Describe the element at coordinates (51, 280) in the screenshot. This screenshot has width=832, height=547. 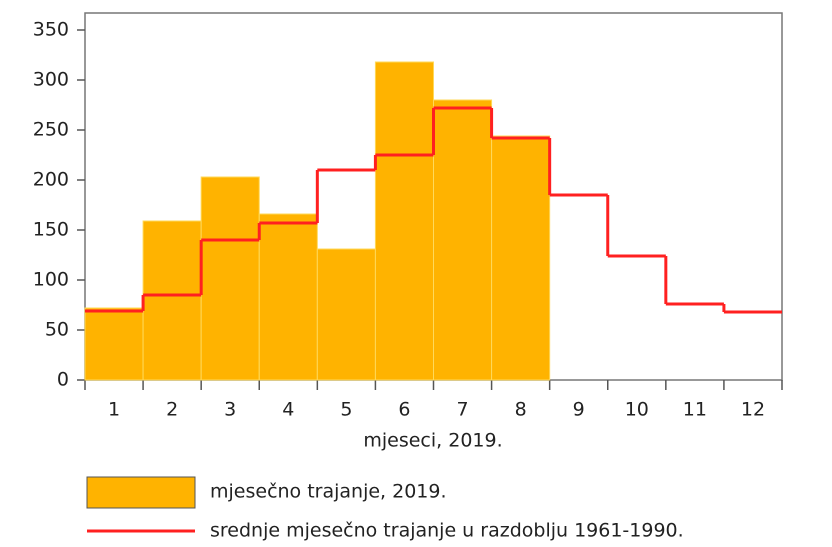
I see `y-tick-label: 100` at that location.